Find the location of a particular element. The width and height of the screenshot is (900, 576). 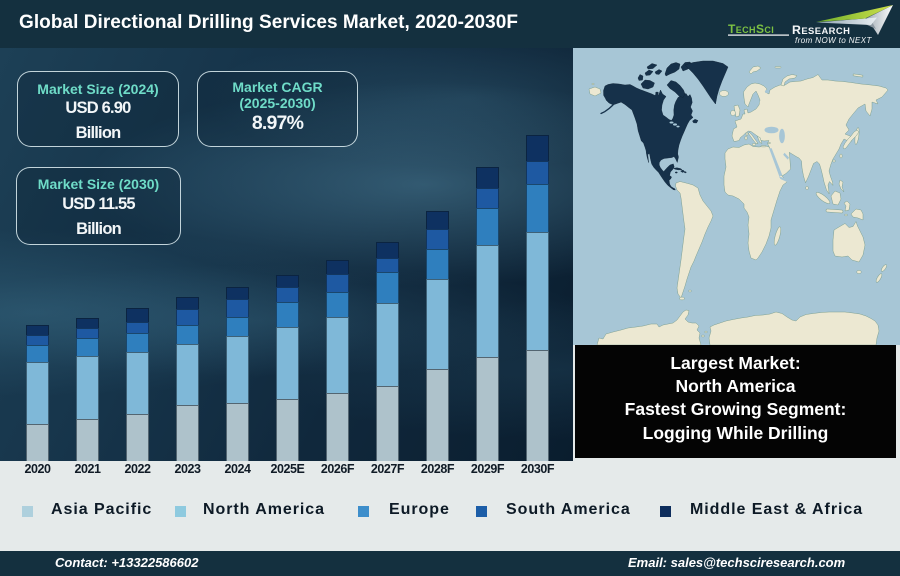

svg-text: TECHSCI is located at coordinates (751, 29).